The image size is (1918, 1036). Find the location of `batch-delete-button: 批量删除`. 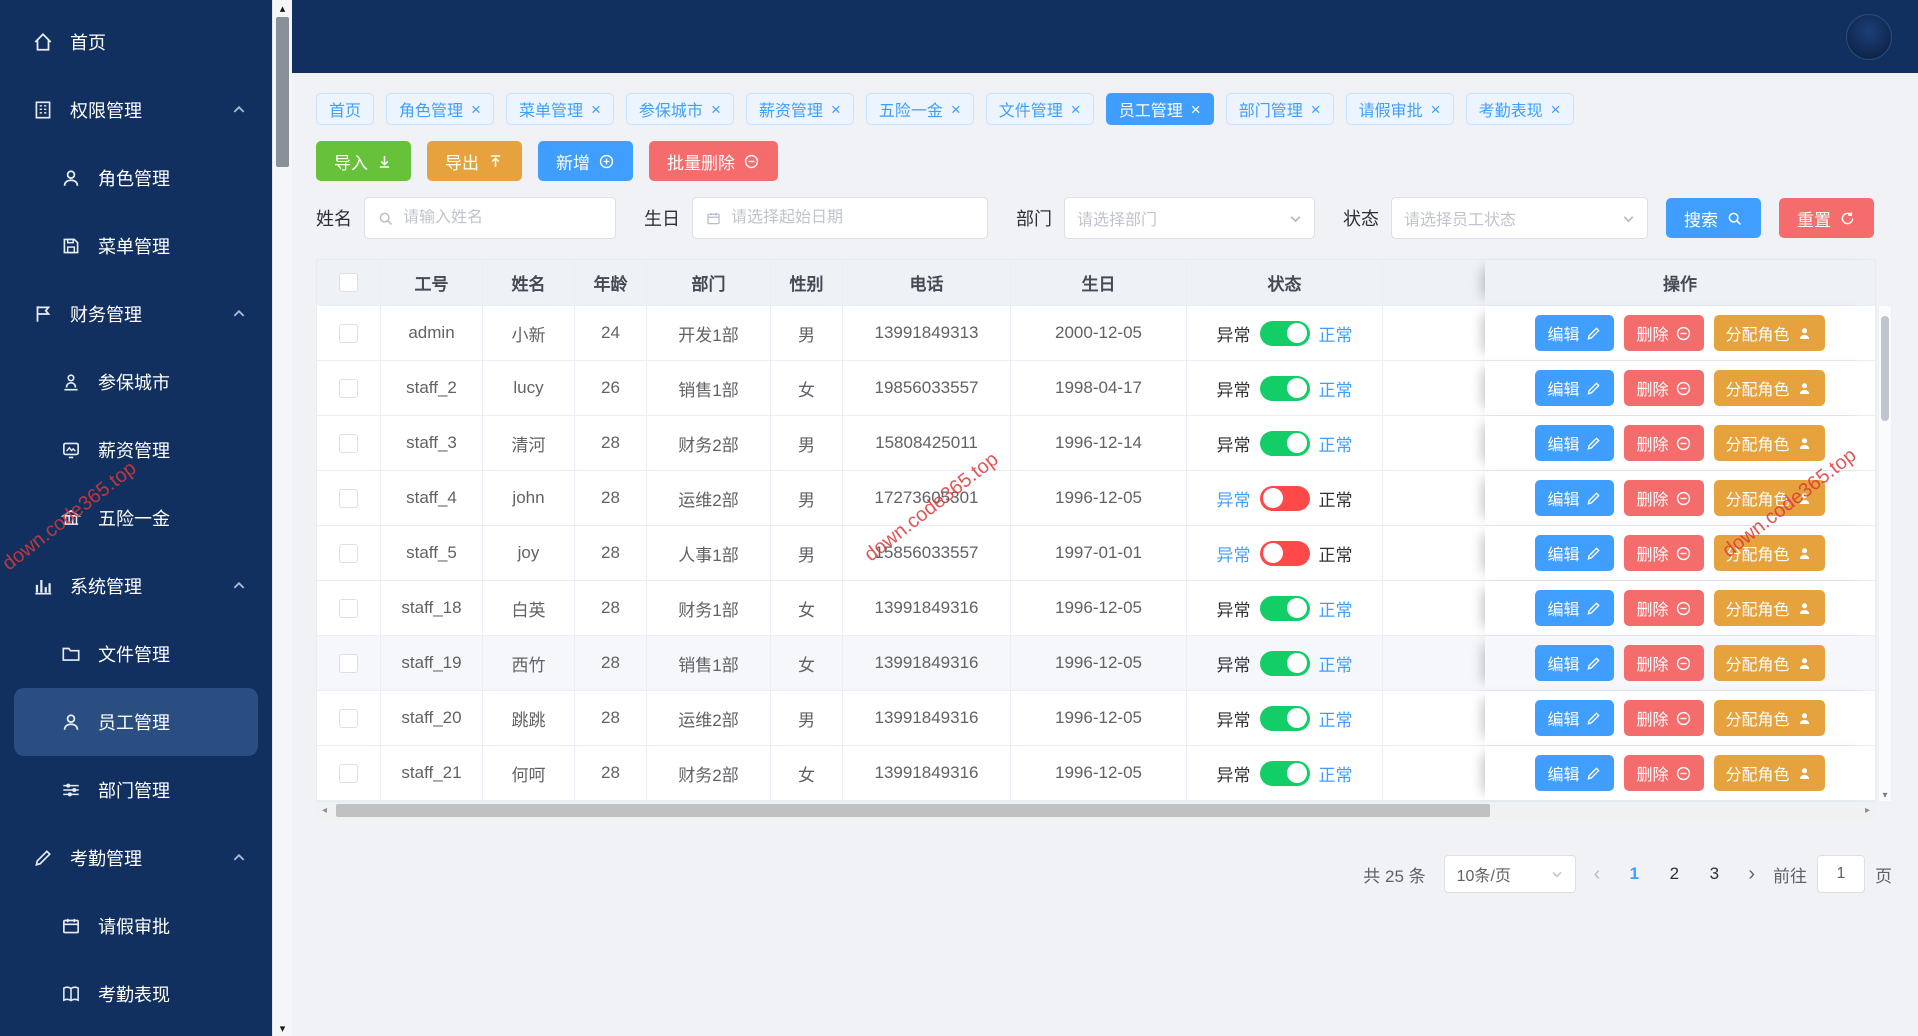

batch-delete-button: 批量删除 is located at coordinates (713, 161).